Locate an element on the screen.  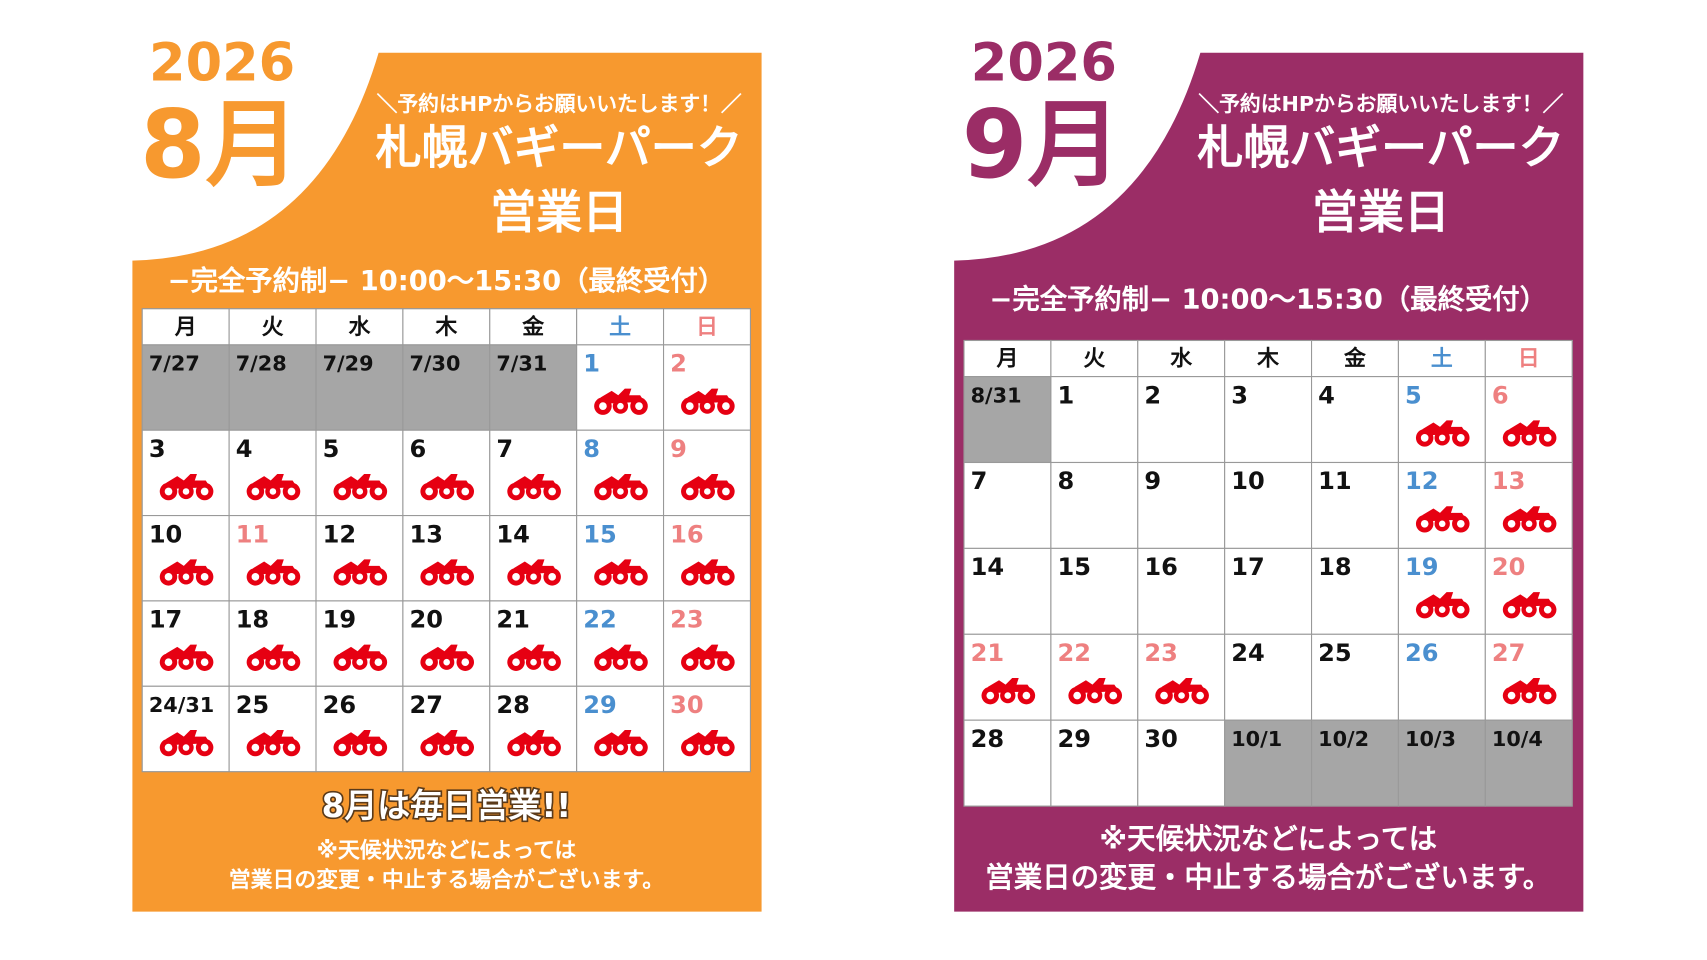
day: 7 is located at coordinates (504, 449).